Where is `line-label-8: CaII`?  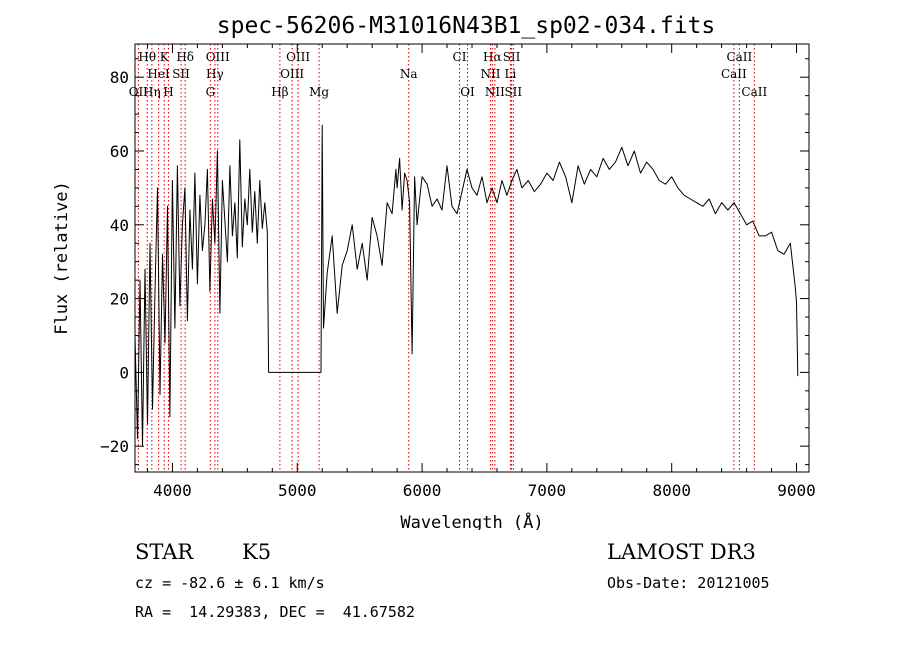 line-label-8: CaII is located at coordinates (739, 57).